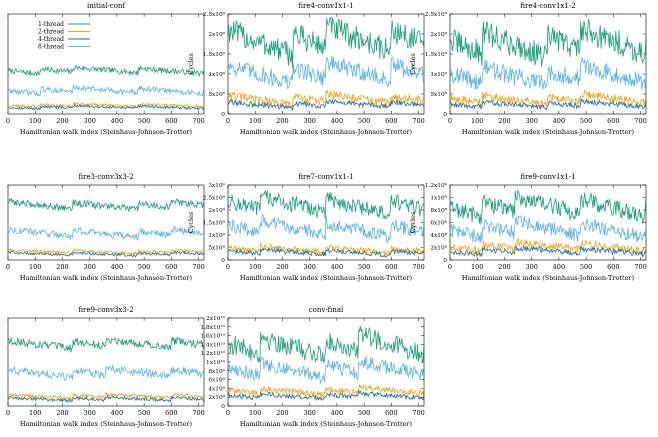 The height and width of the screenshot is (437, 658). I want to click on y-tick-label: 1.4x10¹⁰, so click(212, 344).